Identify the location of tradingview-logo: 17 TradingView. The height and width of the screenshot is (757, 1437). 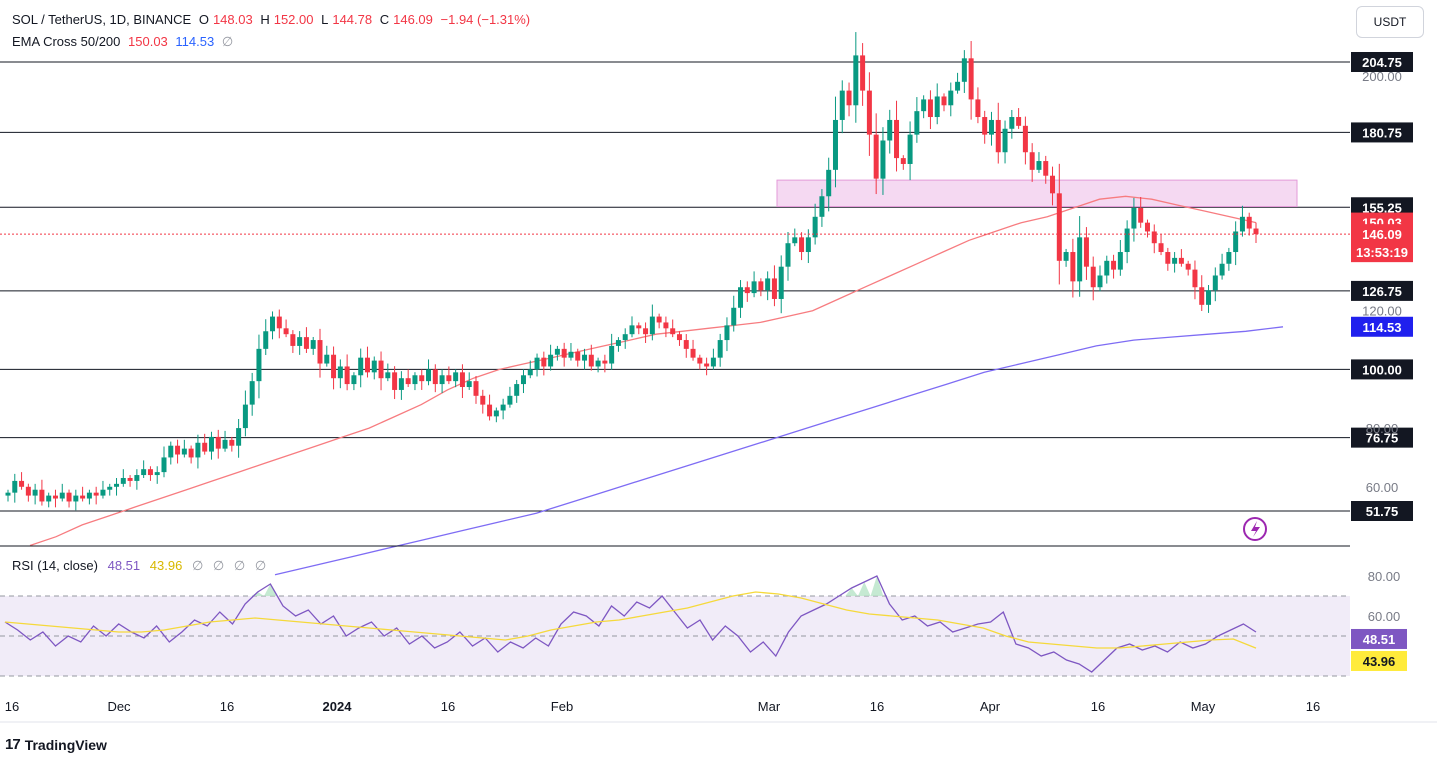
(56, 744).